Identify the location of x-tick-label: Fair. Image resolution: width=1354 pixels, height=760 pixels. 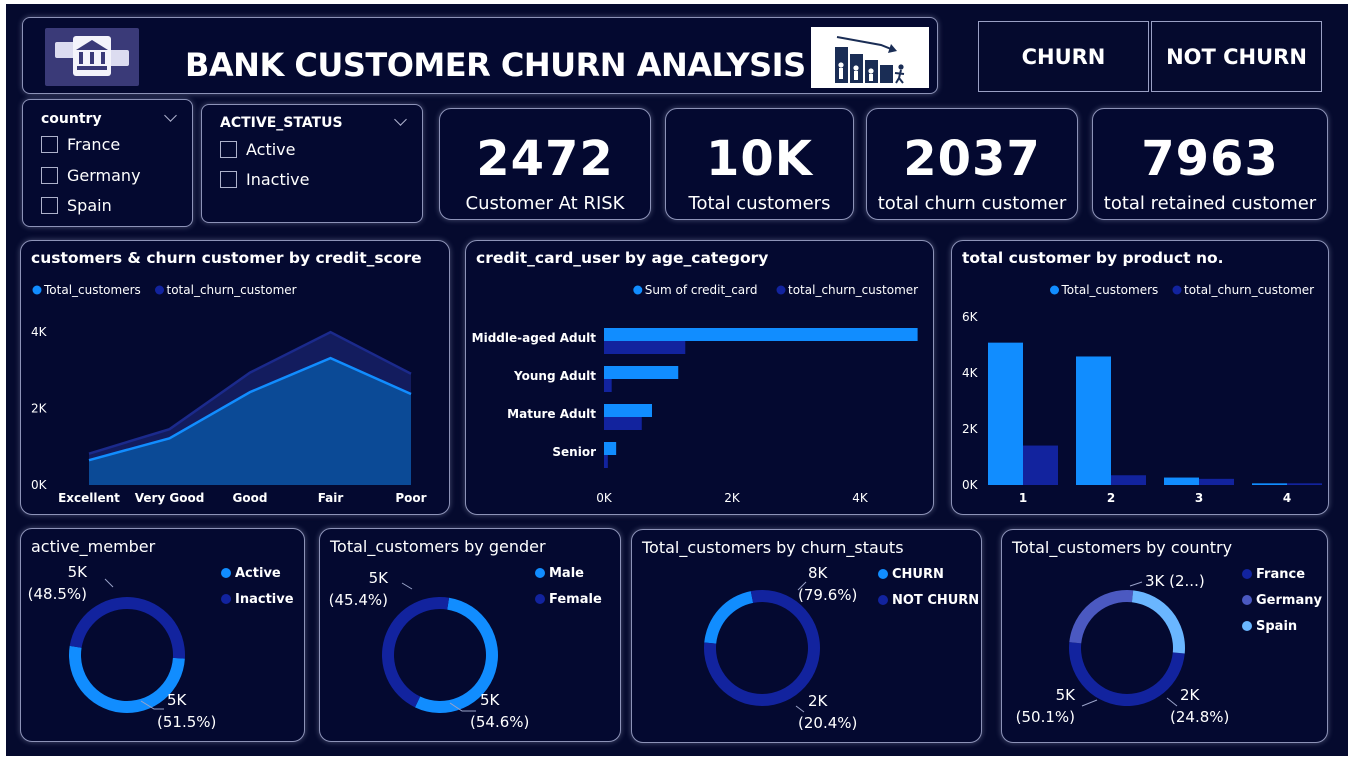
(331, 498).